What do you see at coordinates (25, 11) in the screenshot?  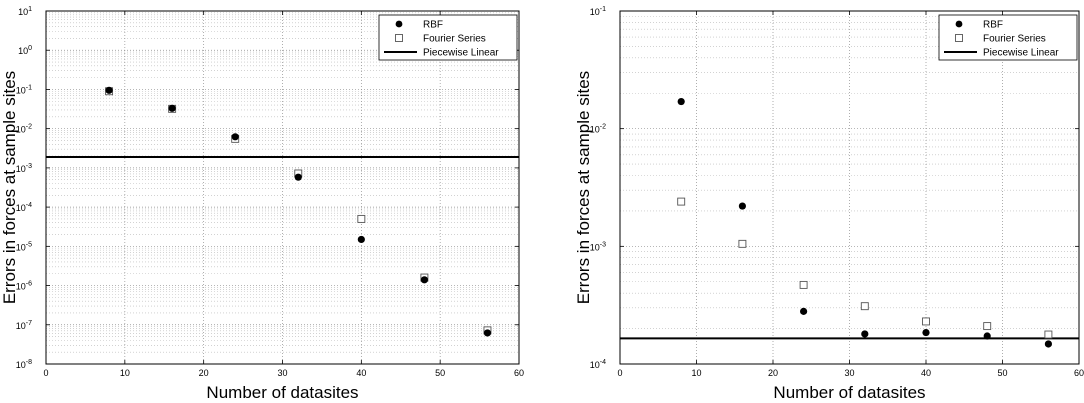 I see `y-tick-label: 10¹` at bounding box center [25, 11].